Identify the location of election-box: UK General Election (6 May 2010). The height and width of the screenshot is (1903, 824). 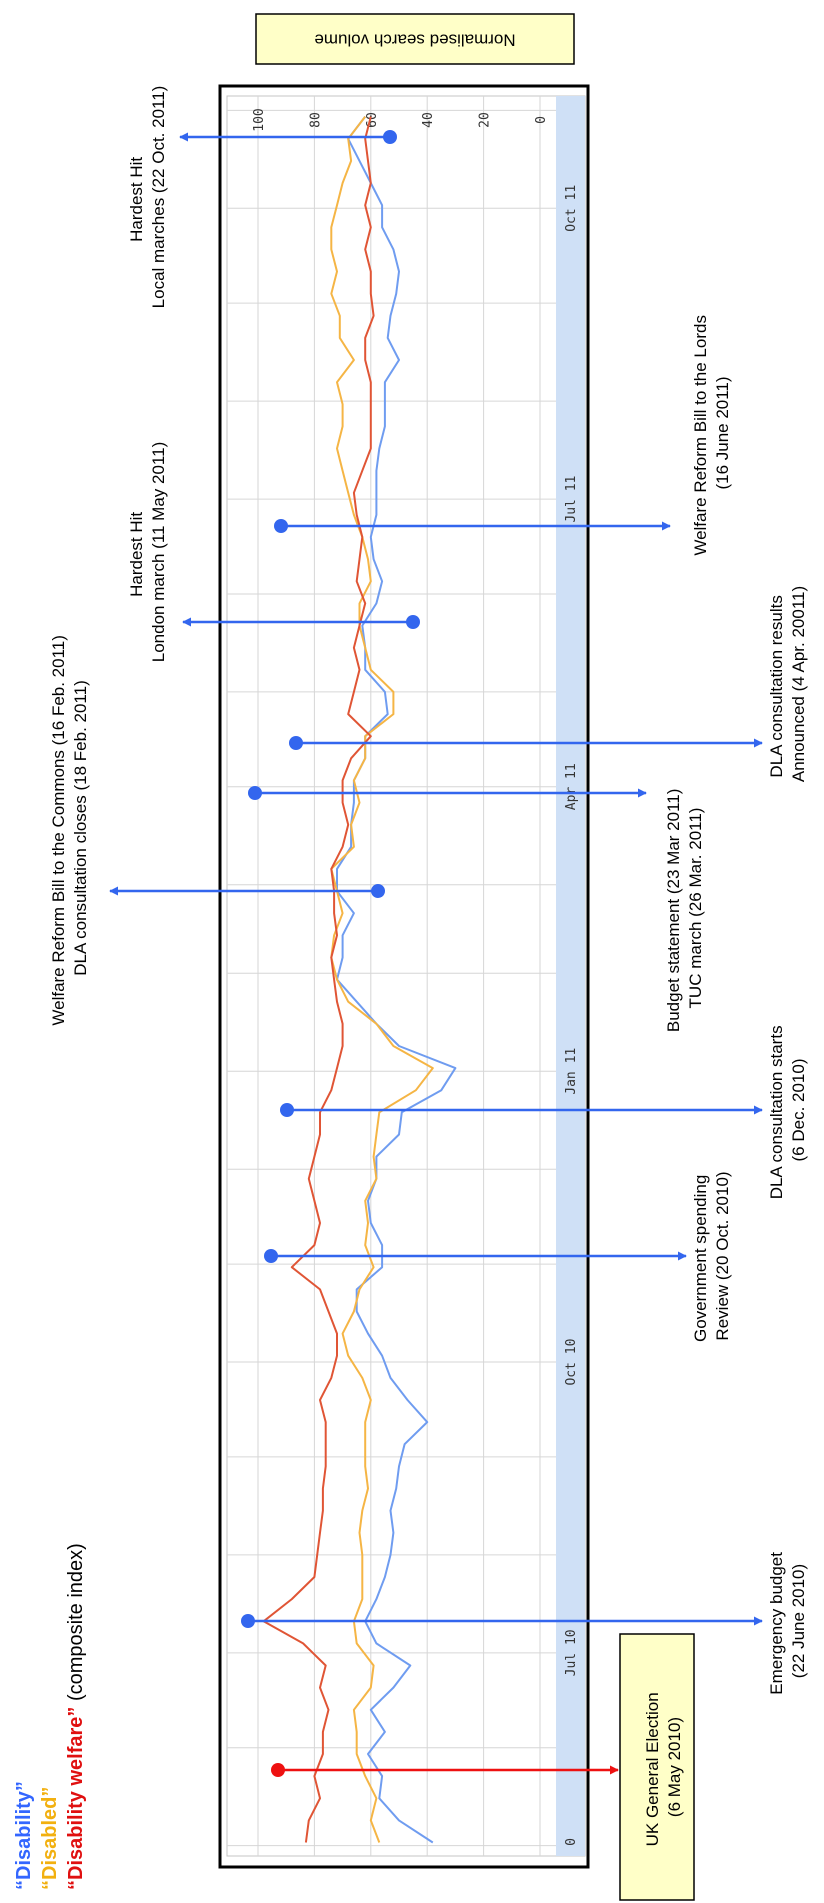
(657, 1767).